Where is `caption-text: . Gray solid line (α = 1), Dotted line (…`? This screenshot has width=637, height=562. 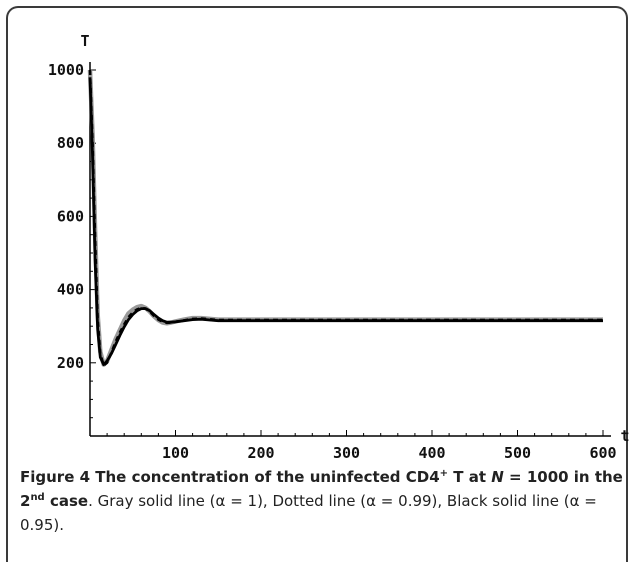
caption-text: . Gray solid line (α = 1), Dotted line (… is located at coordinates (308, 513).